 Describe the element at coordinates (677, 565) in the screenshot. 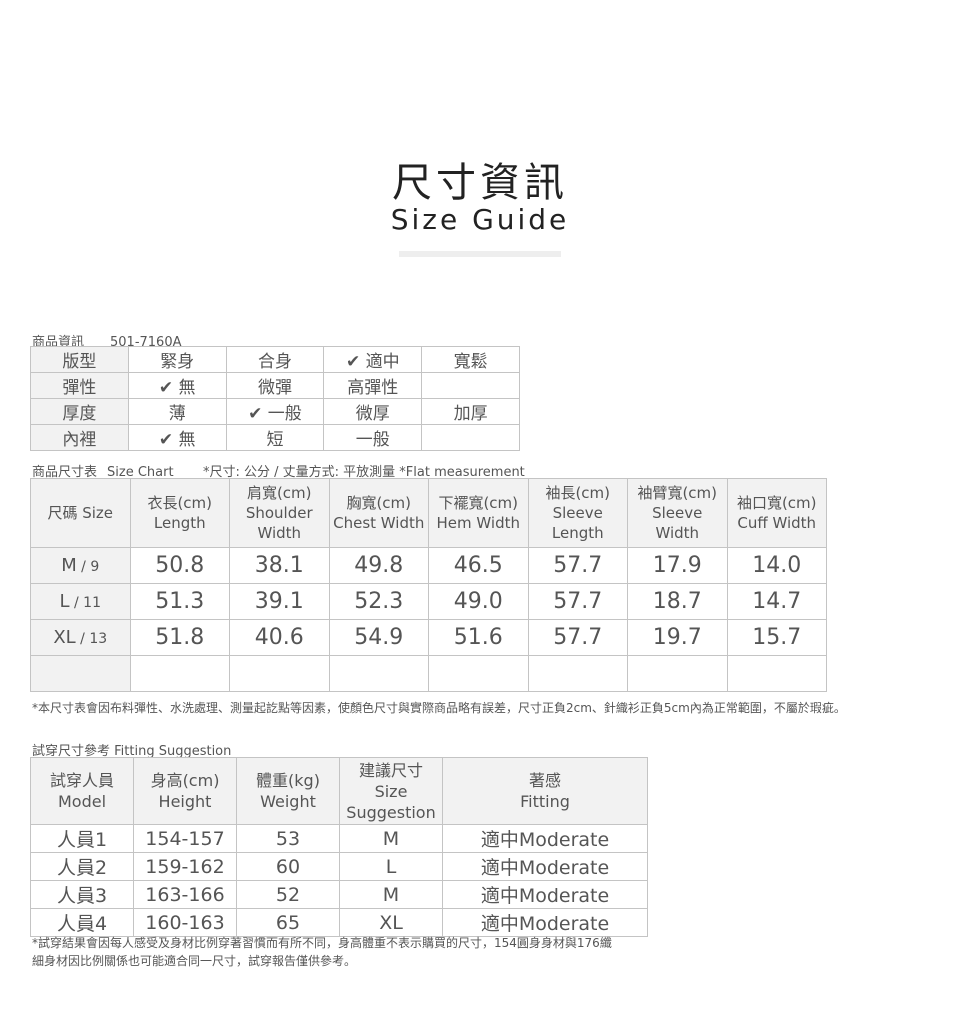

I see `value-cell: 17.9` at that location.